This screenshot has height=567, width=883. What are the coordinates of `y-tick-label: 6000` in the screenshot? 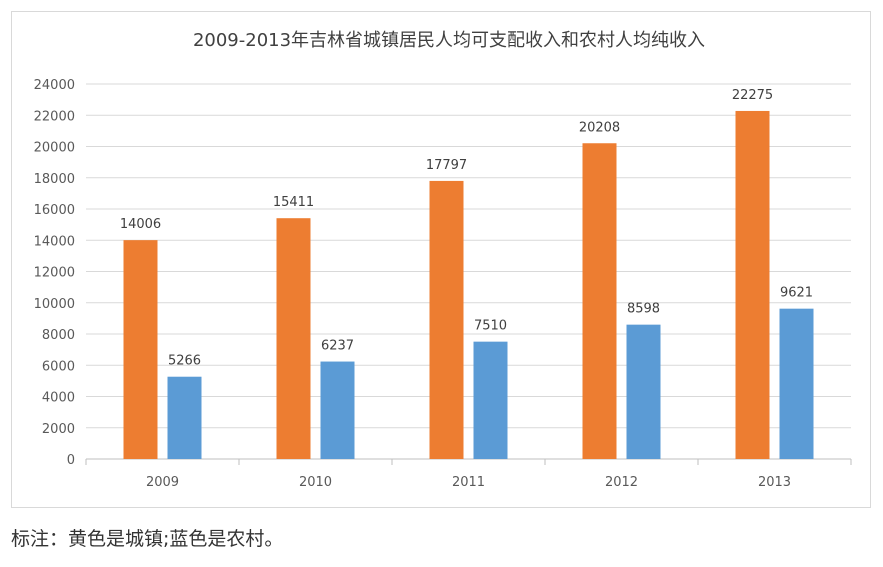 It's located at (58, 366).